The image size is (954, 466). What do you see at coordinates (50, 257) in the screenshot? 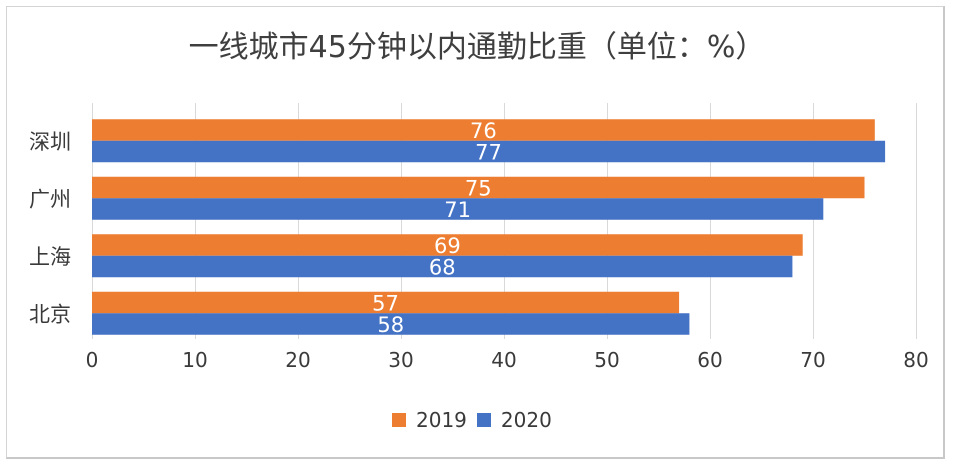
I see `category-label: 上海` at bounding box center [50, 257].